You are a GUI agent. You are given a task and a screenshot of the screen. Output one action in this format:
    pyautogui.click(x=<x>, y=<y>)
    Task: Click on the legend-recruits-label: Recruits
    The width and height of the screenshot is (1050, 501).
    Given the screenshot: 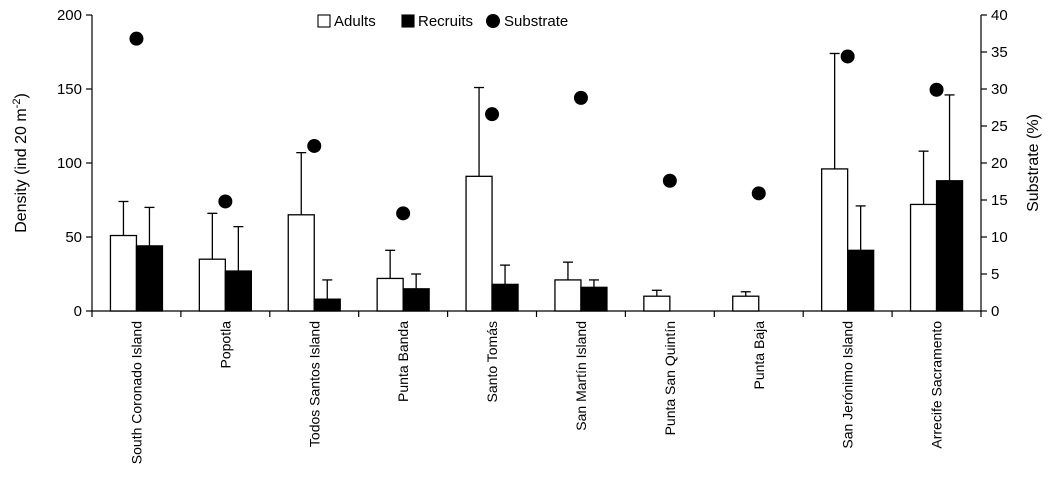 What is the action you would take?
    pyautogui.click(x=445, y=21)
    